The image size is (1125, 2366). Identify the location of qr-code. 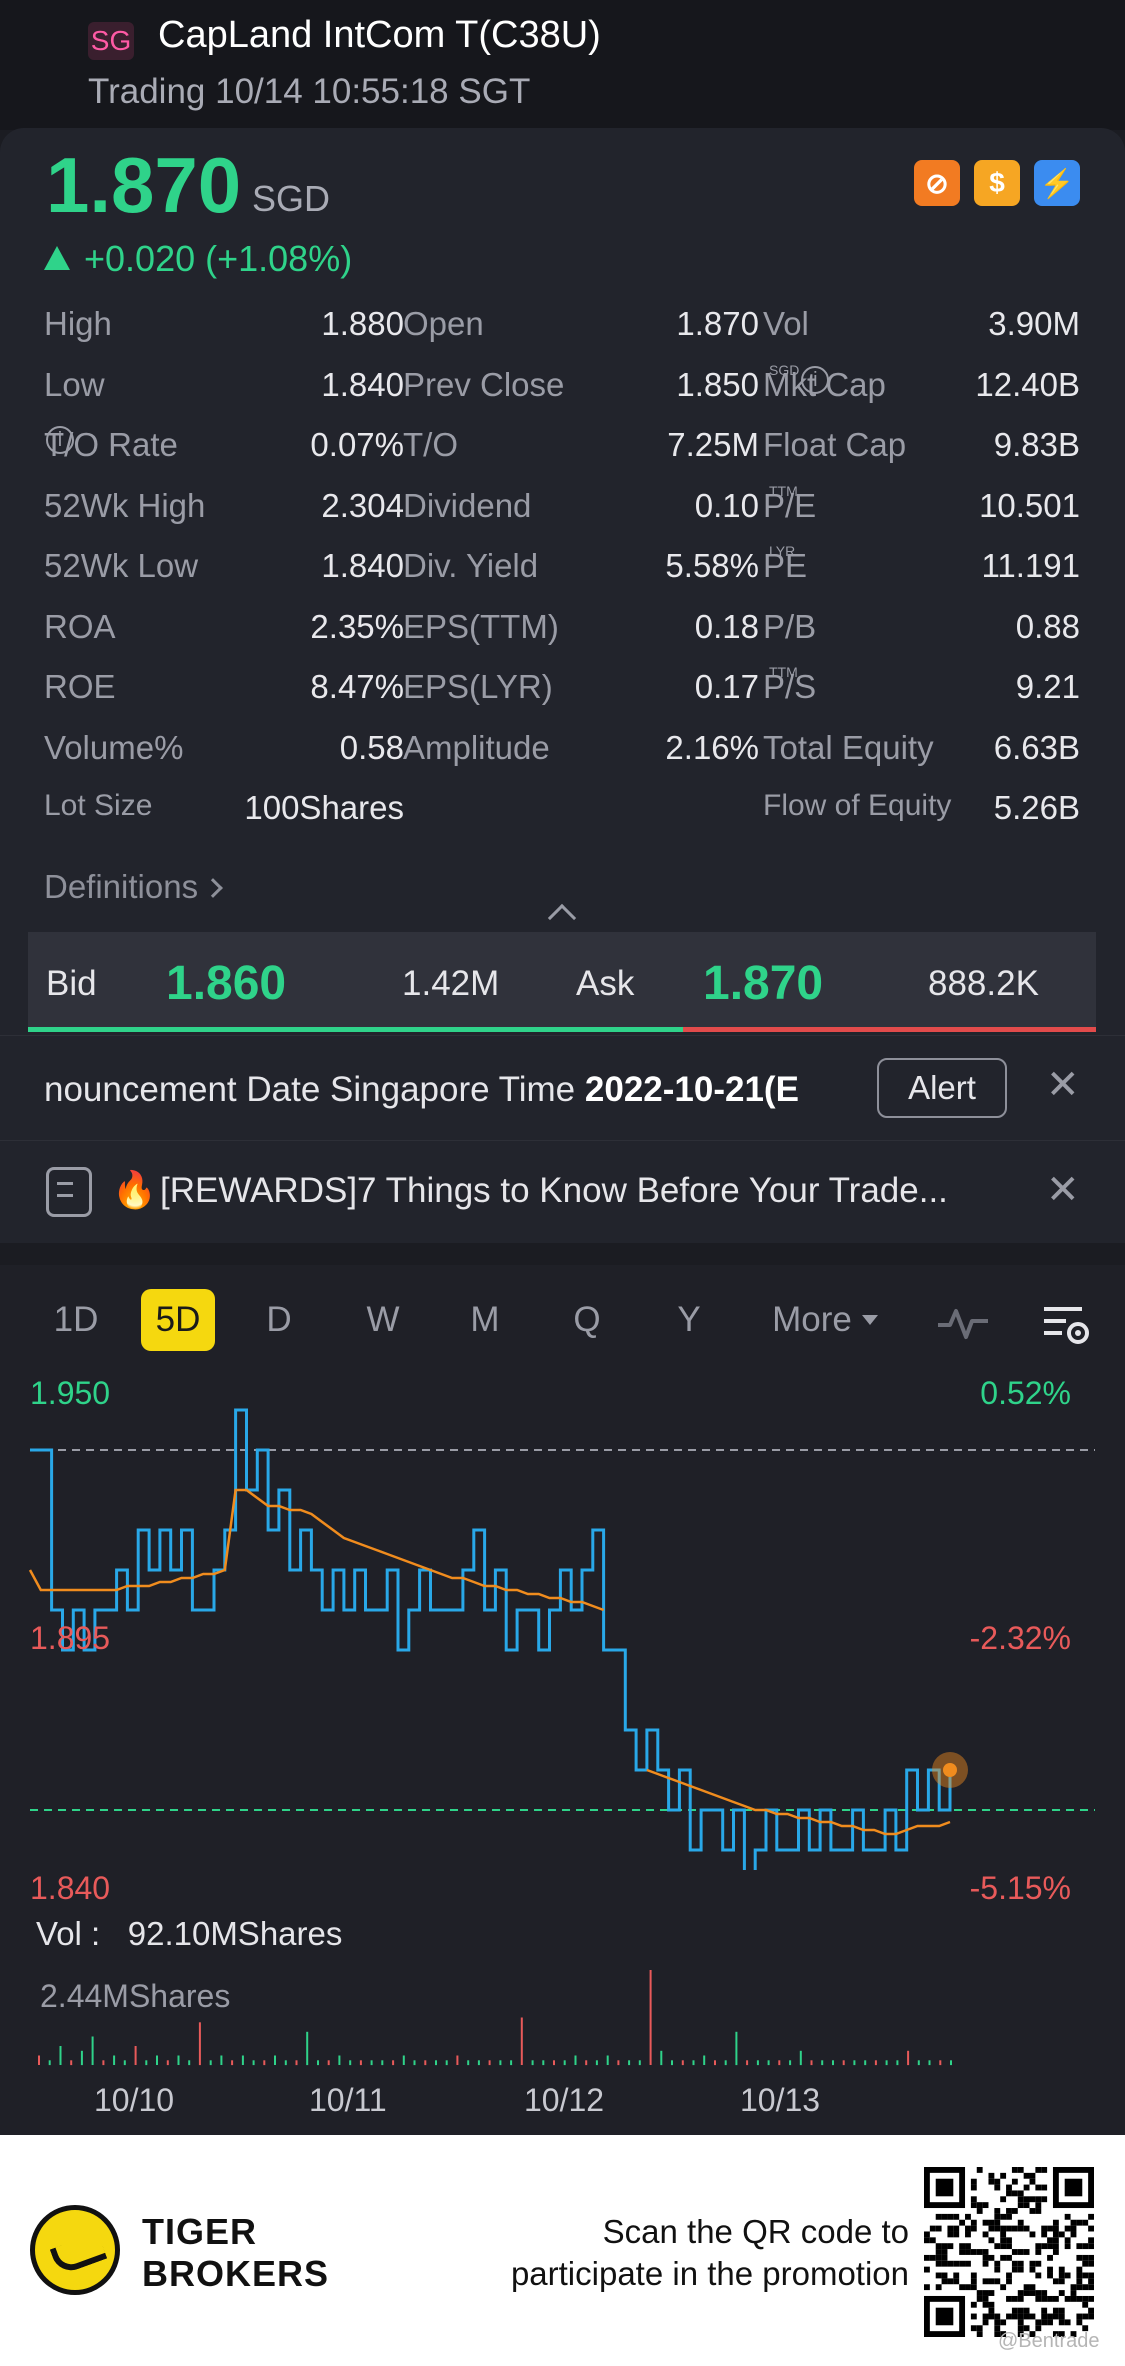
(1009, 2252).